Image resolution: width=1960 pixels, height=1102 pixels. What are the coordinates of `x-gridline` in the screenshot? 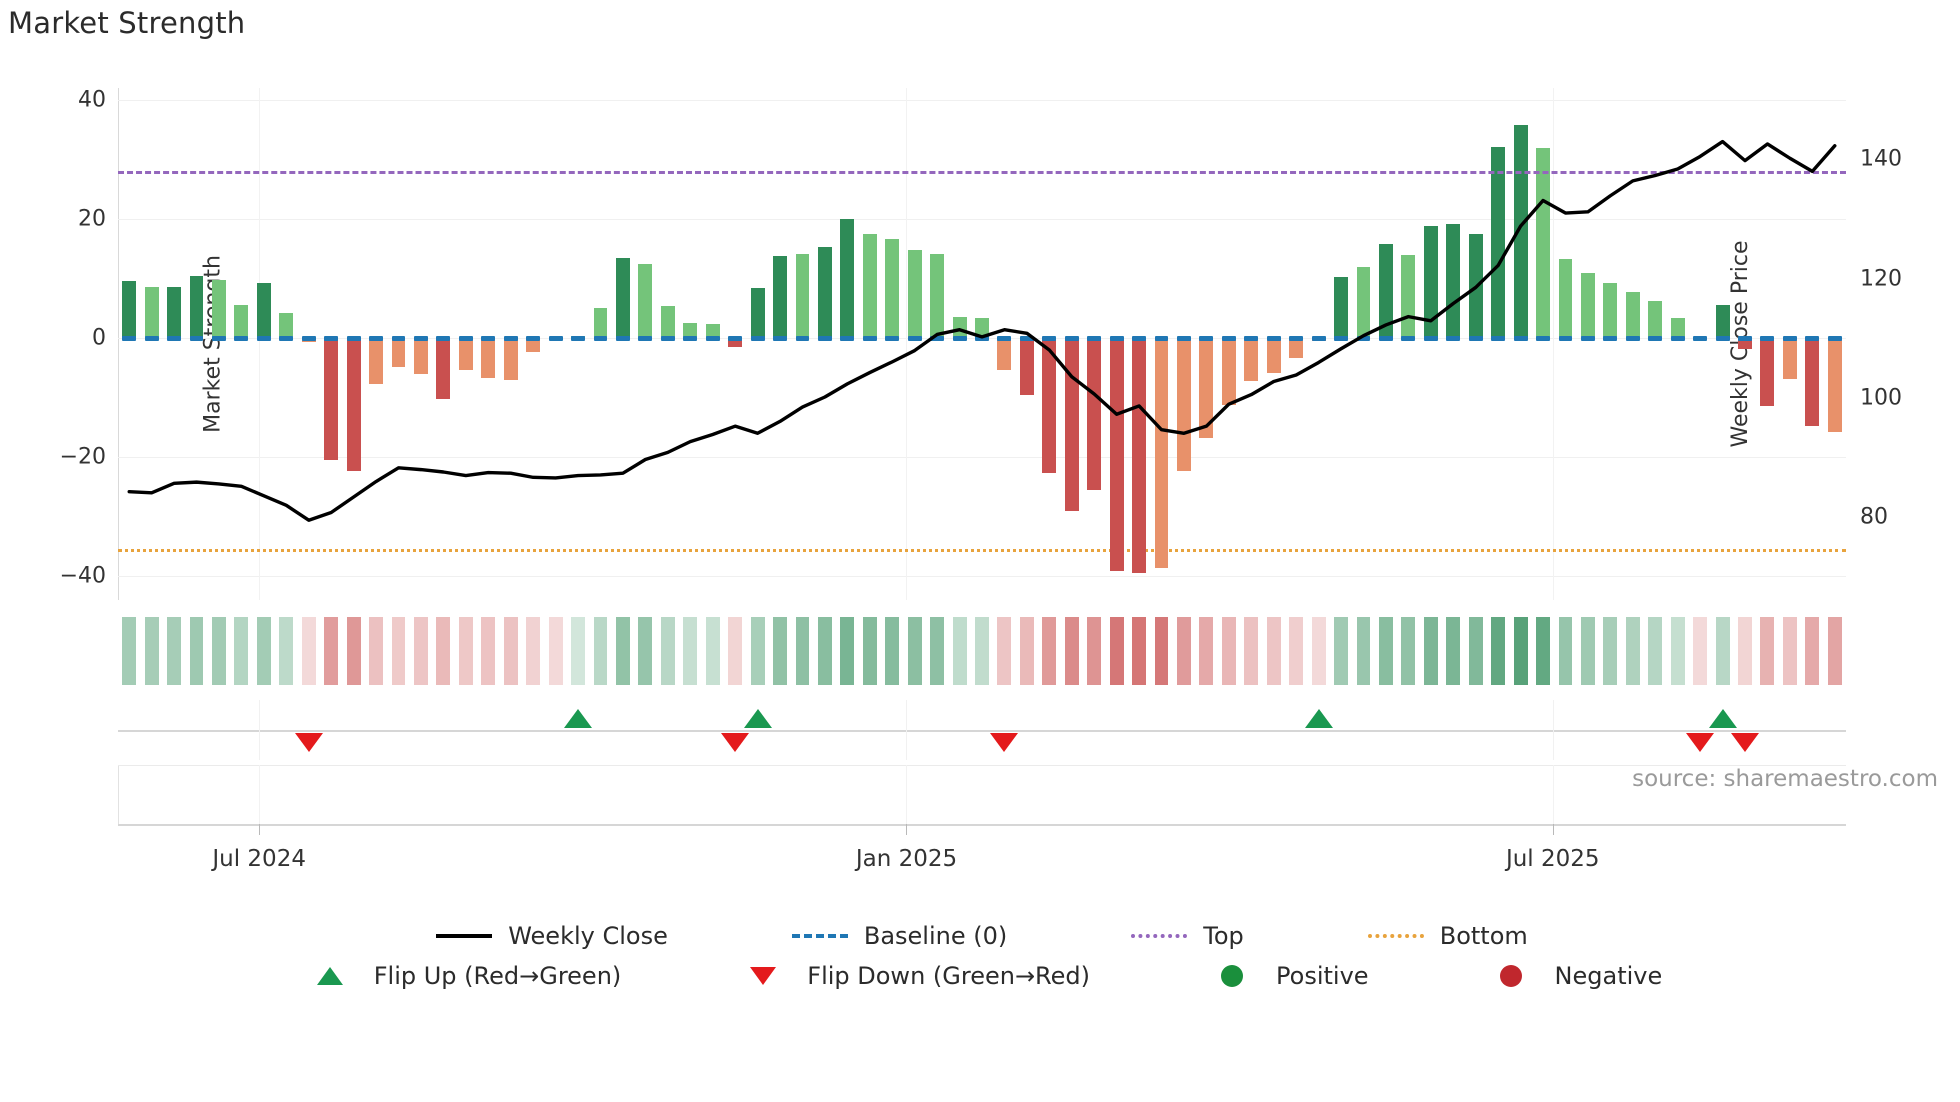 It's located at (260, 344).